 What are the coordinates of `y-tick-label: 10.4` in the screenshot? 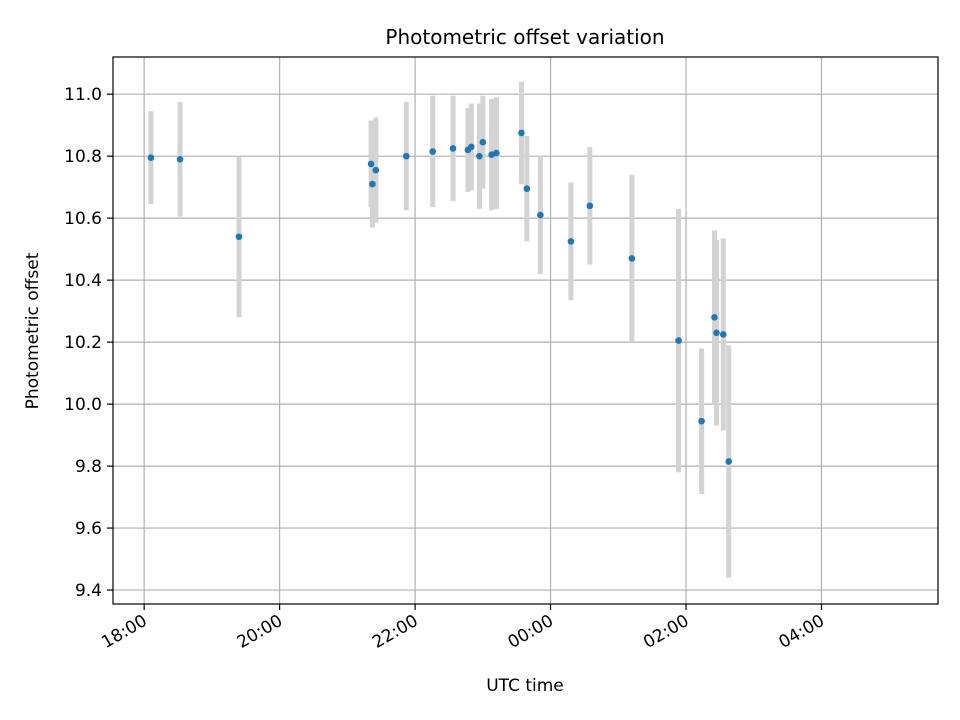 It's located at (83, 281).